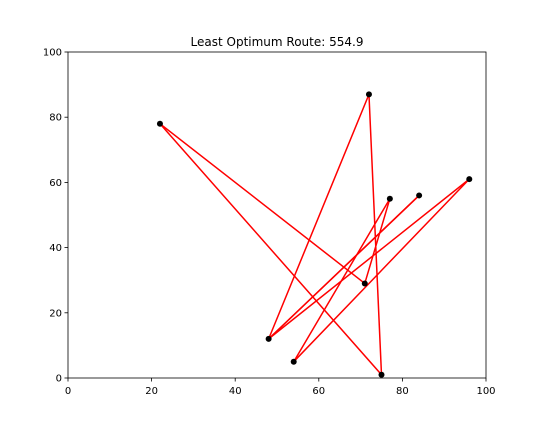 The width and height of the screenshot is (540, 432). Describe the element at coordinates (151, 391) in the screenshot. I see `x-tick-label: 20` at that location.